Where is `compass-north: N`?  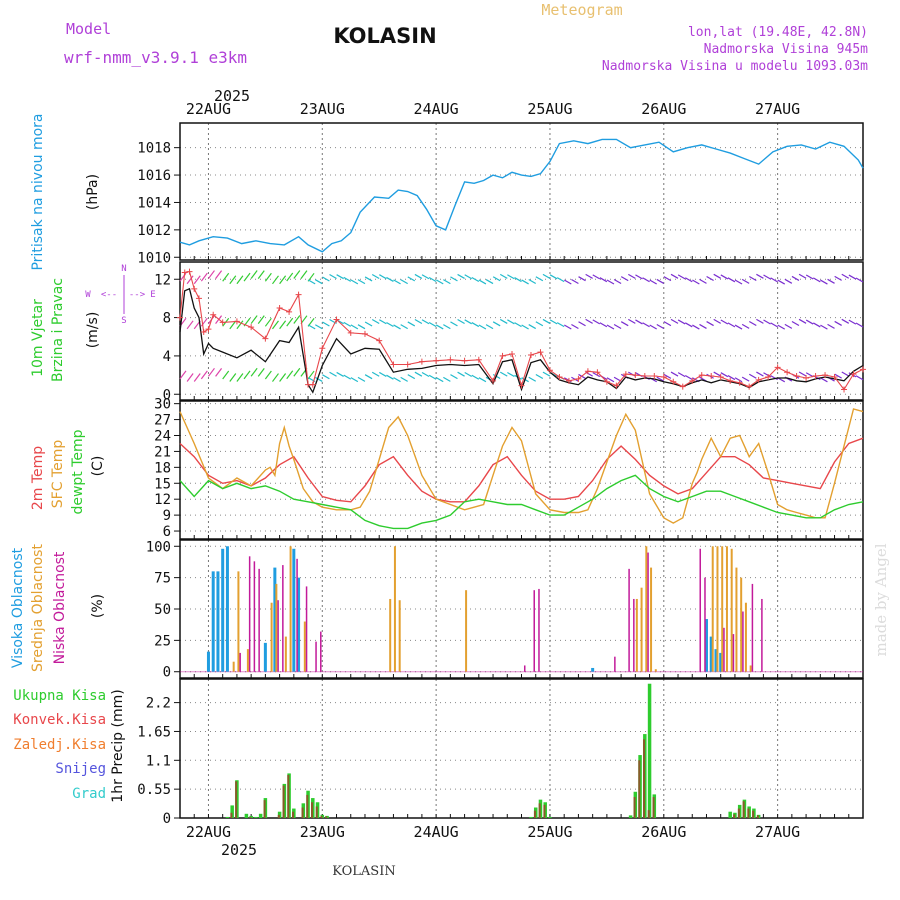
compass-north: N is located at coordinates (123, 269).